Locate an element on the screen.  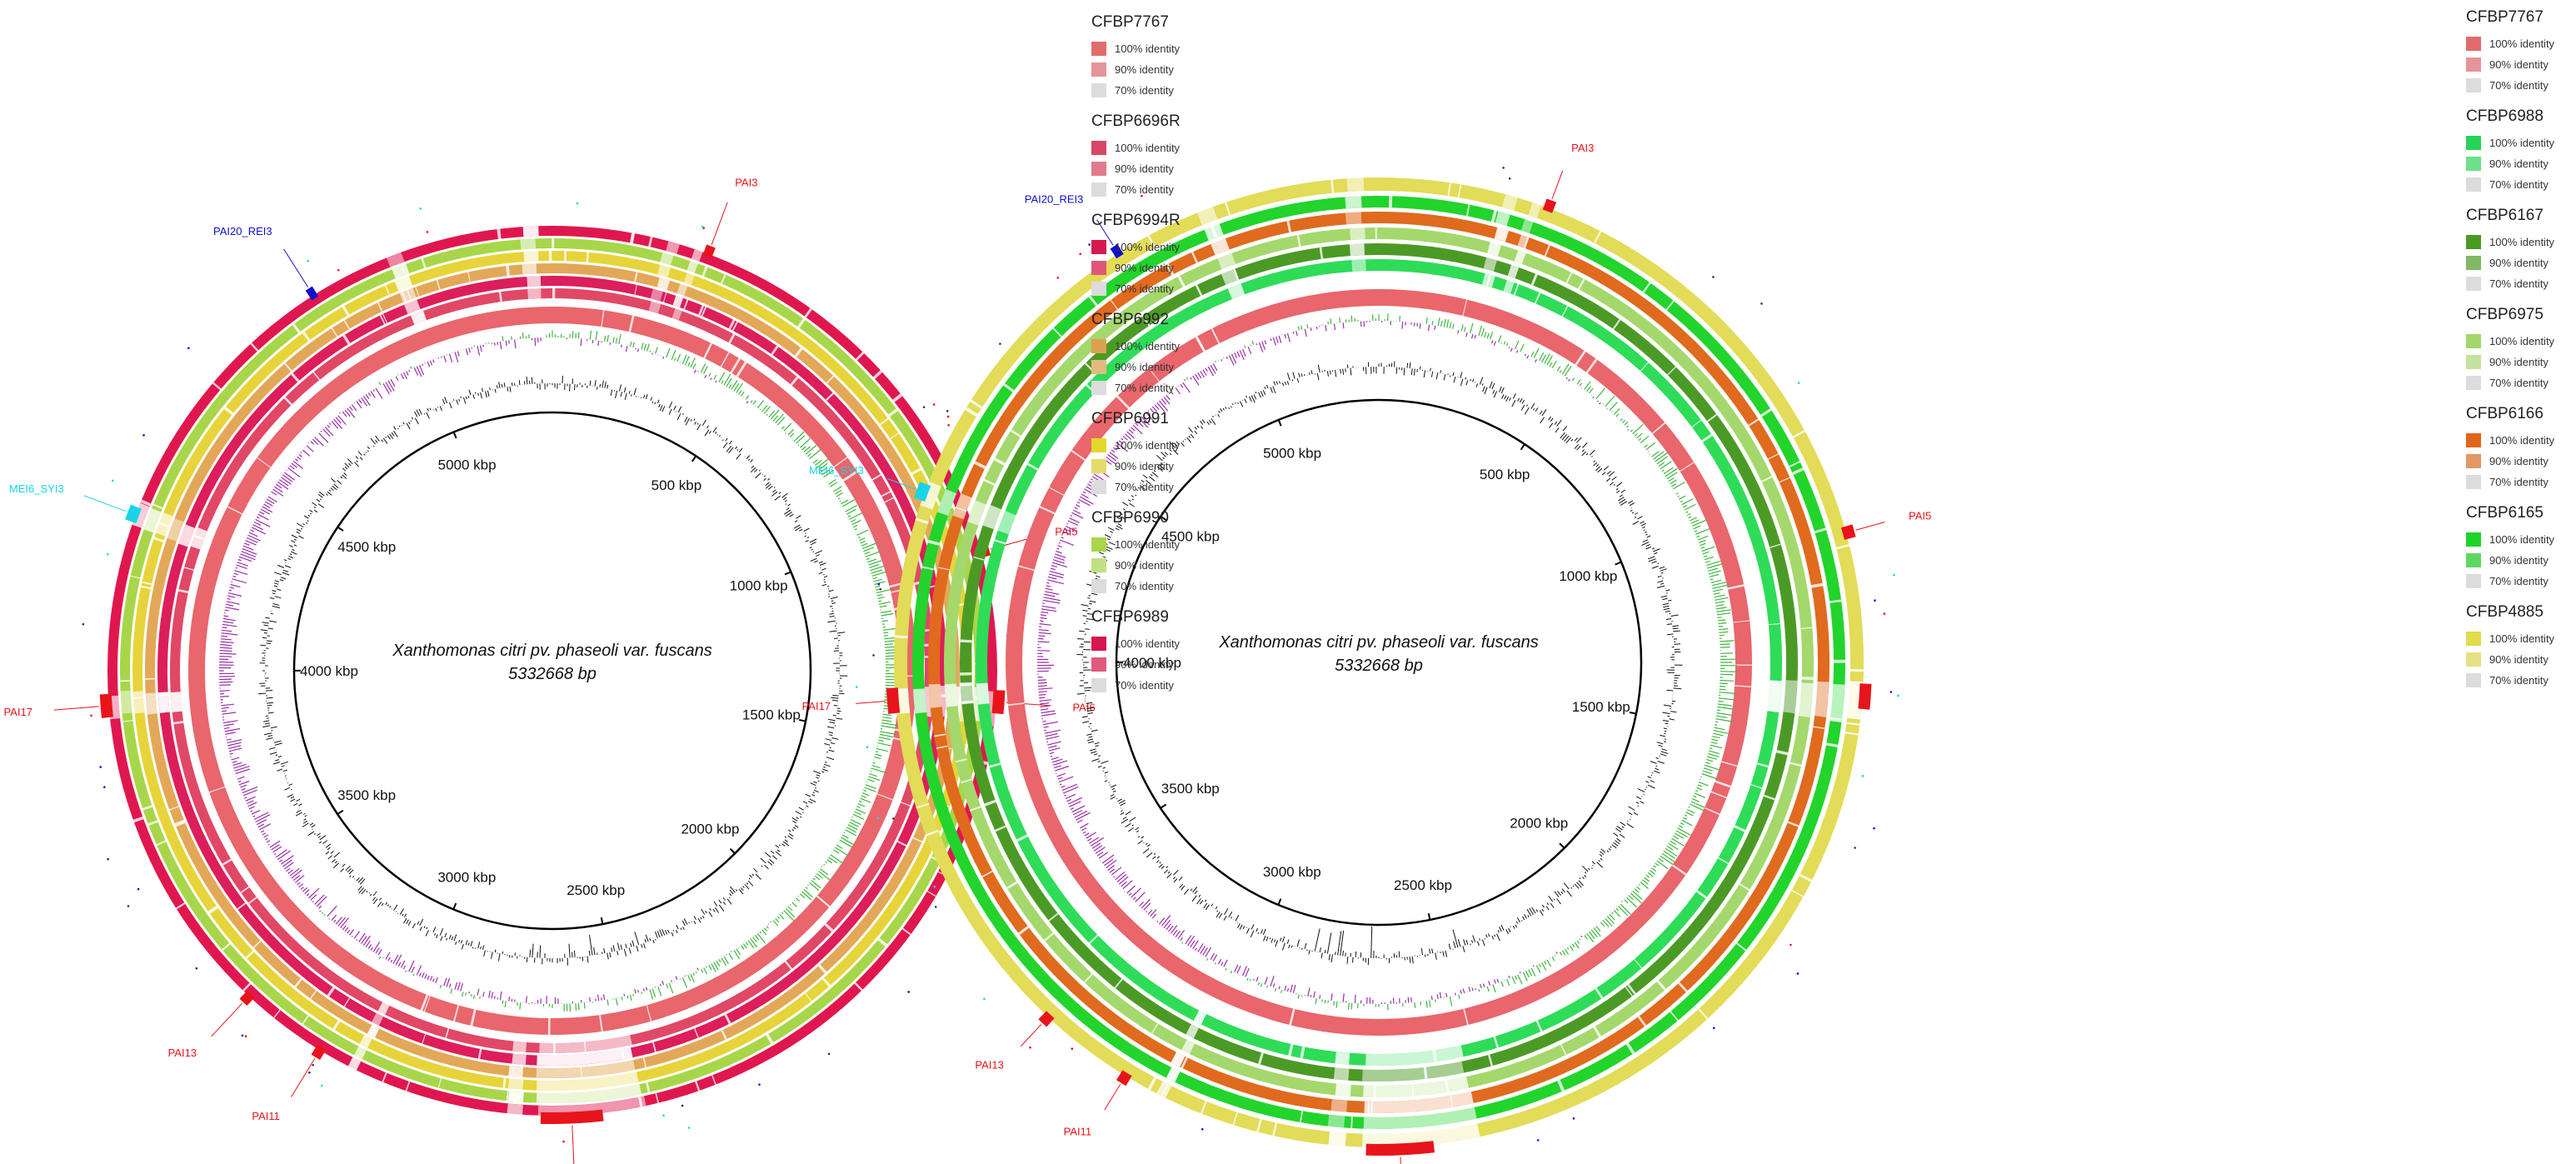
legend-strain-title: CFBP6992 is located at coordinates (1130, 319).